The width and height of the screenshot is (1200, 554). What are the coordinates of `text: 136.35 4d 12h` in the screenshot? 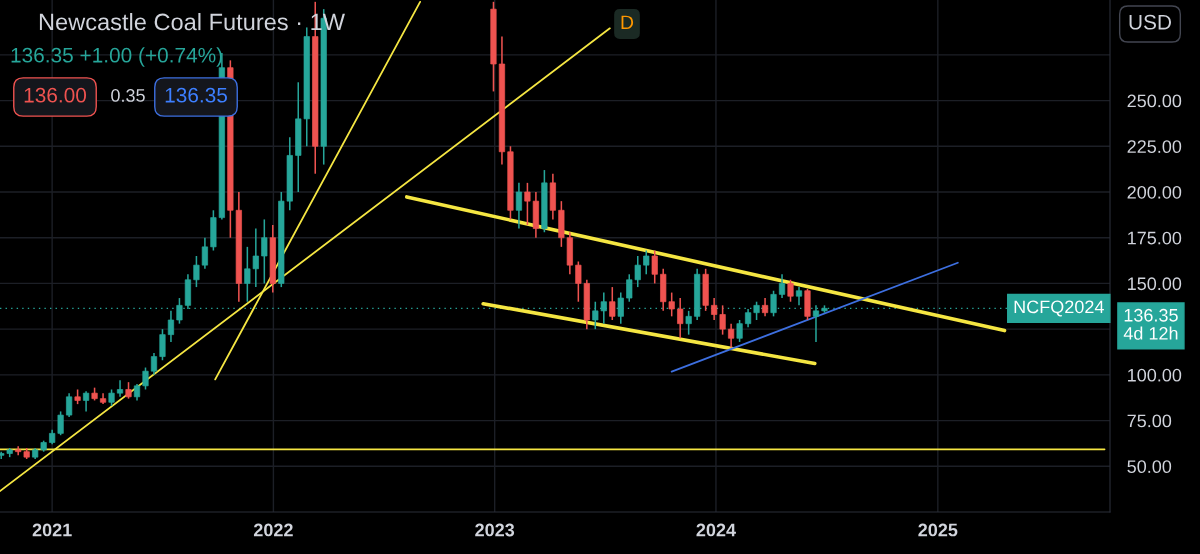 It's located at (1150, 324).